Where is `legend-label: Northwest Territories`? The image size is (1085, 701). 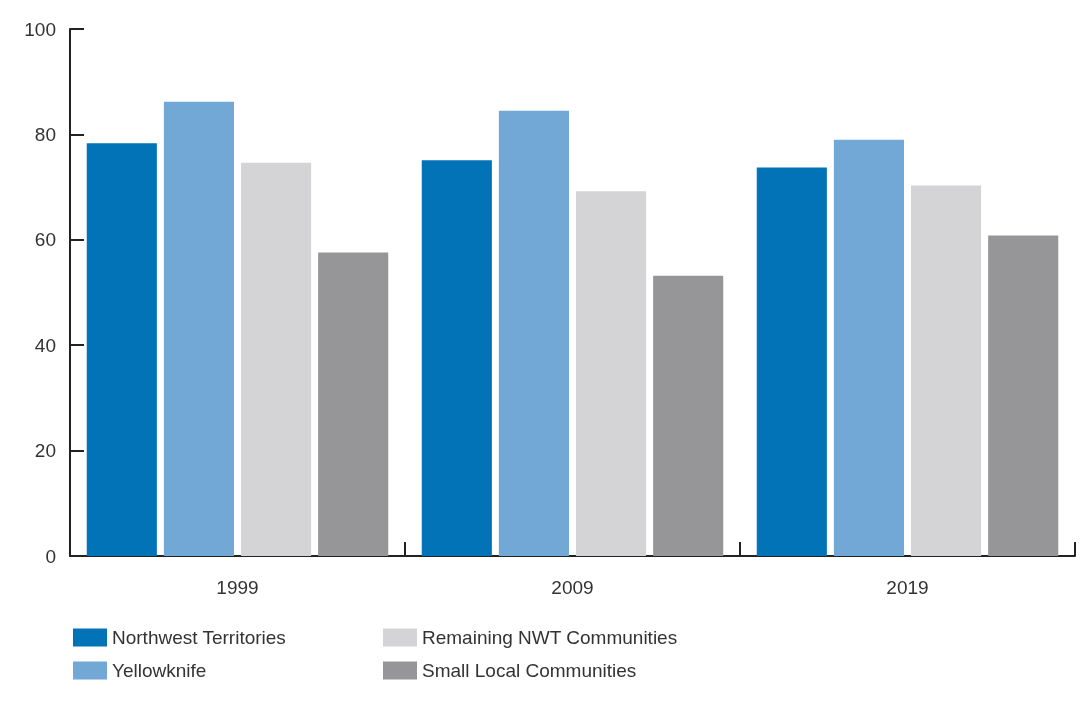 legend-label: Northwest Territories is located at coordinates (199, 637).